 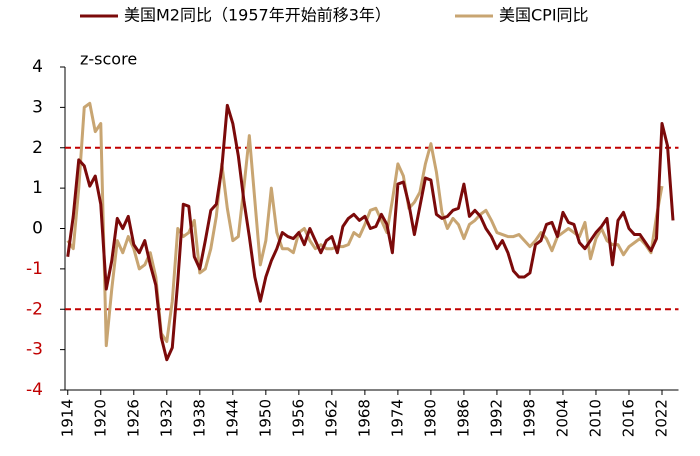 I want to click on x-tick-label: 1992, so click(x=496, y=418).